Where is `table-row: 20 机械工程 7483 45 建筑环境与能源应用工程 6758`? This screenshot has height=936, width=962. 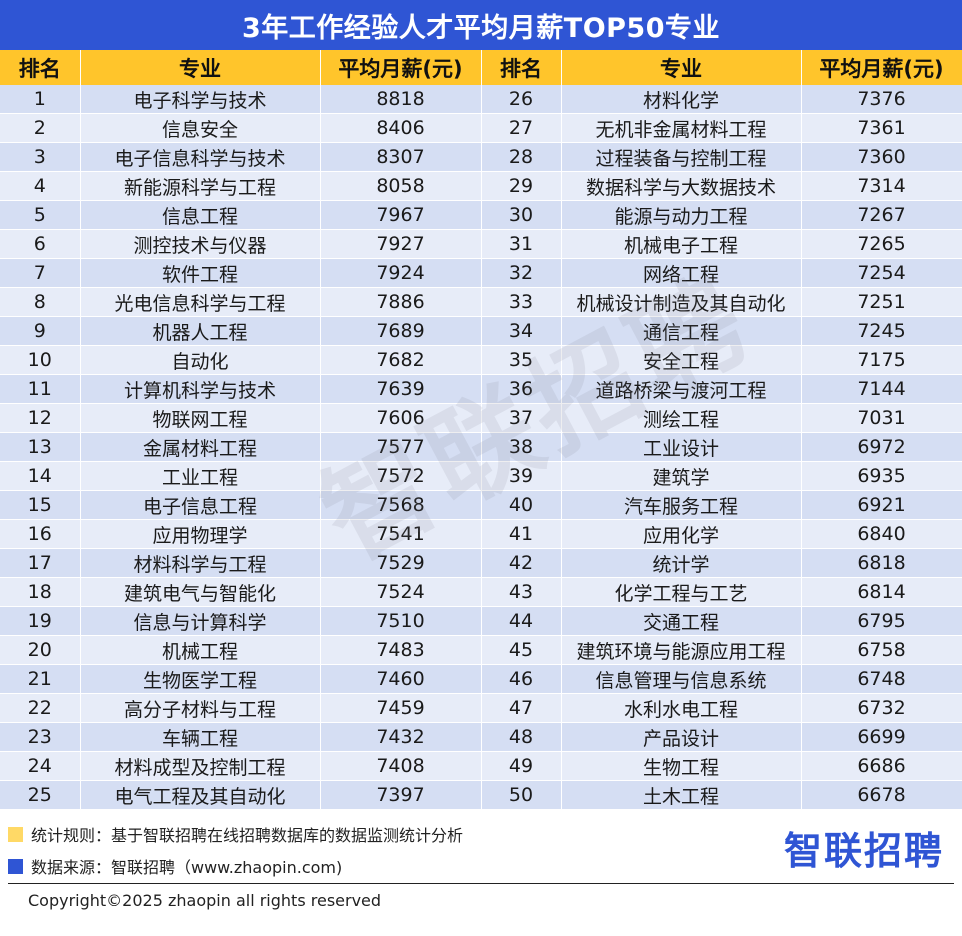
table-row: 20 机械工程 7483 45 建筑环境与能源应用工程 6758 is located at coordinates (481, 650).